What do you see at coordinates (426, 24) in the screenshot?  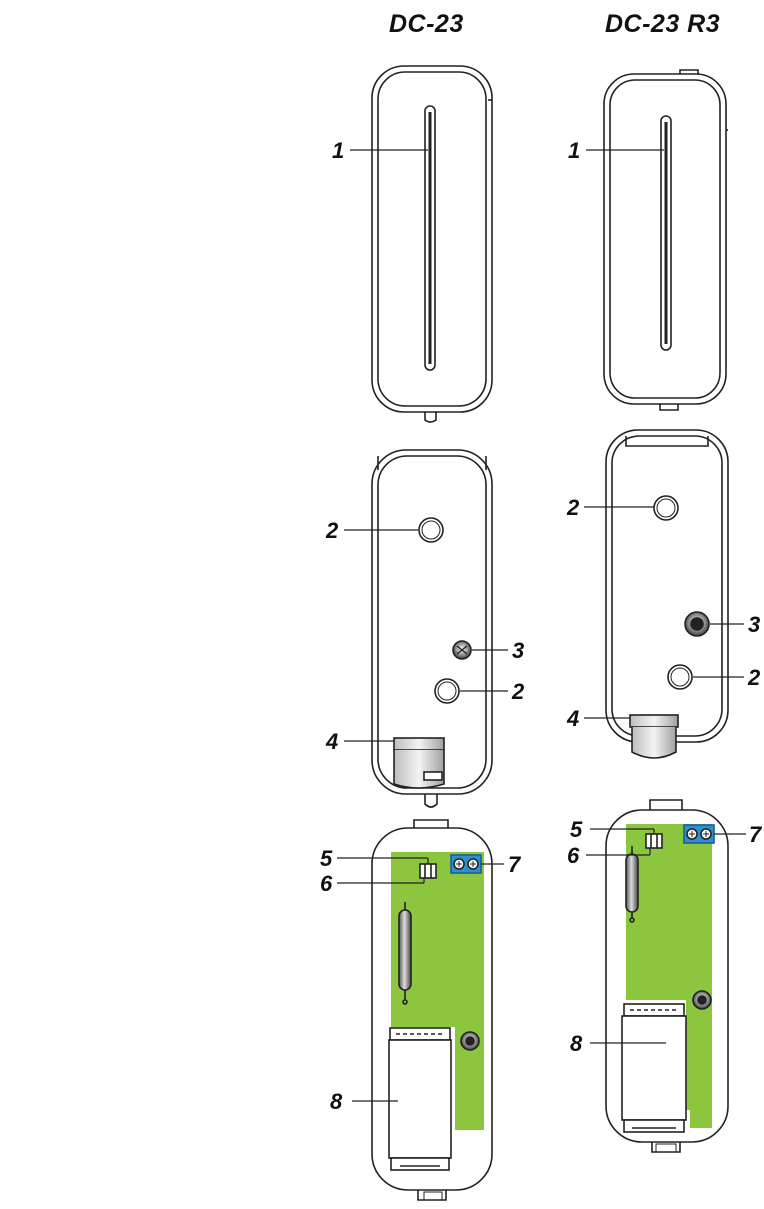 I see `column-title-dc-23: DC-23` at bounding box center [426, 24].